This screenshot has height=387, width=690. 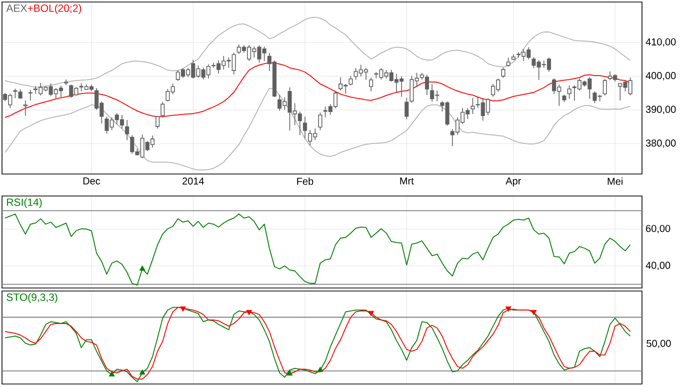 What do you see at coordinates (661, 42) in the screenshot?
I see `y-tick-label: 410,00` at bounding box center [661, 42].